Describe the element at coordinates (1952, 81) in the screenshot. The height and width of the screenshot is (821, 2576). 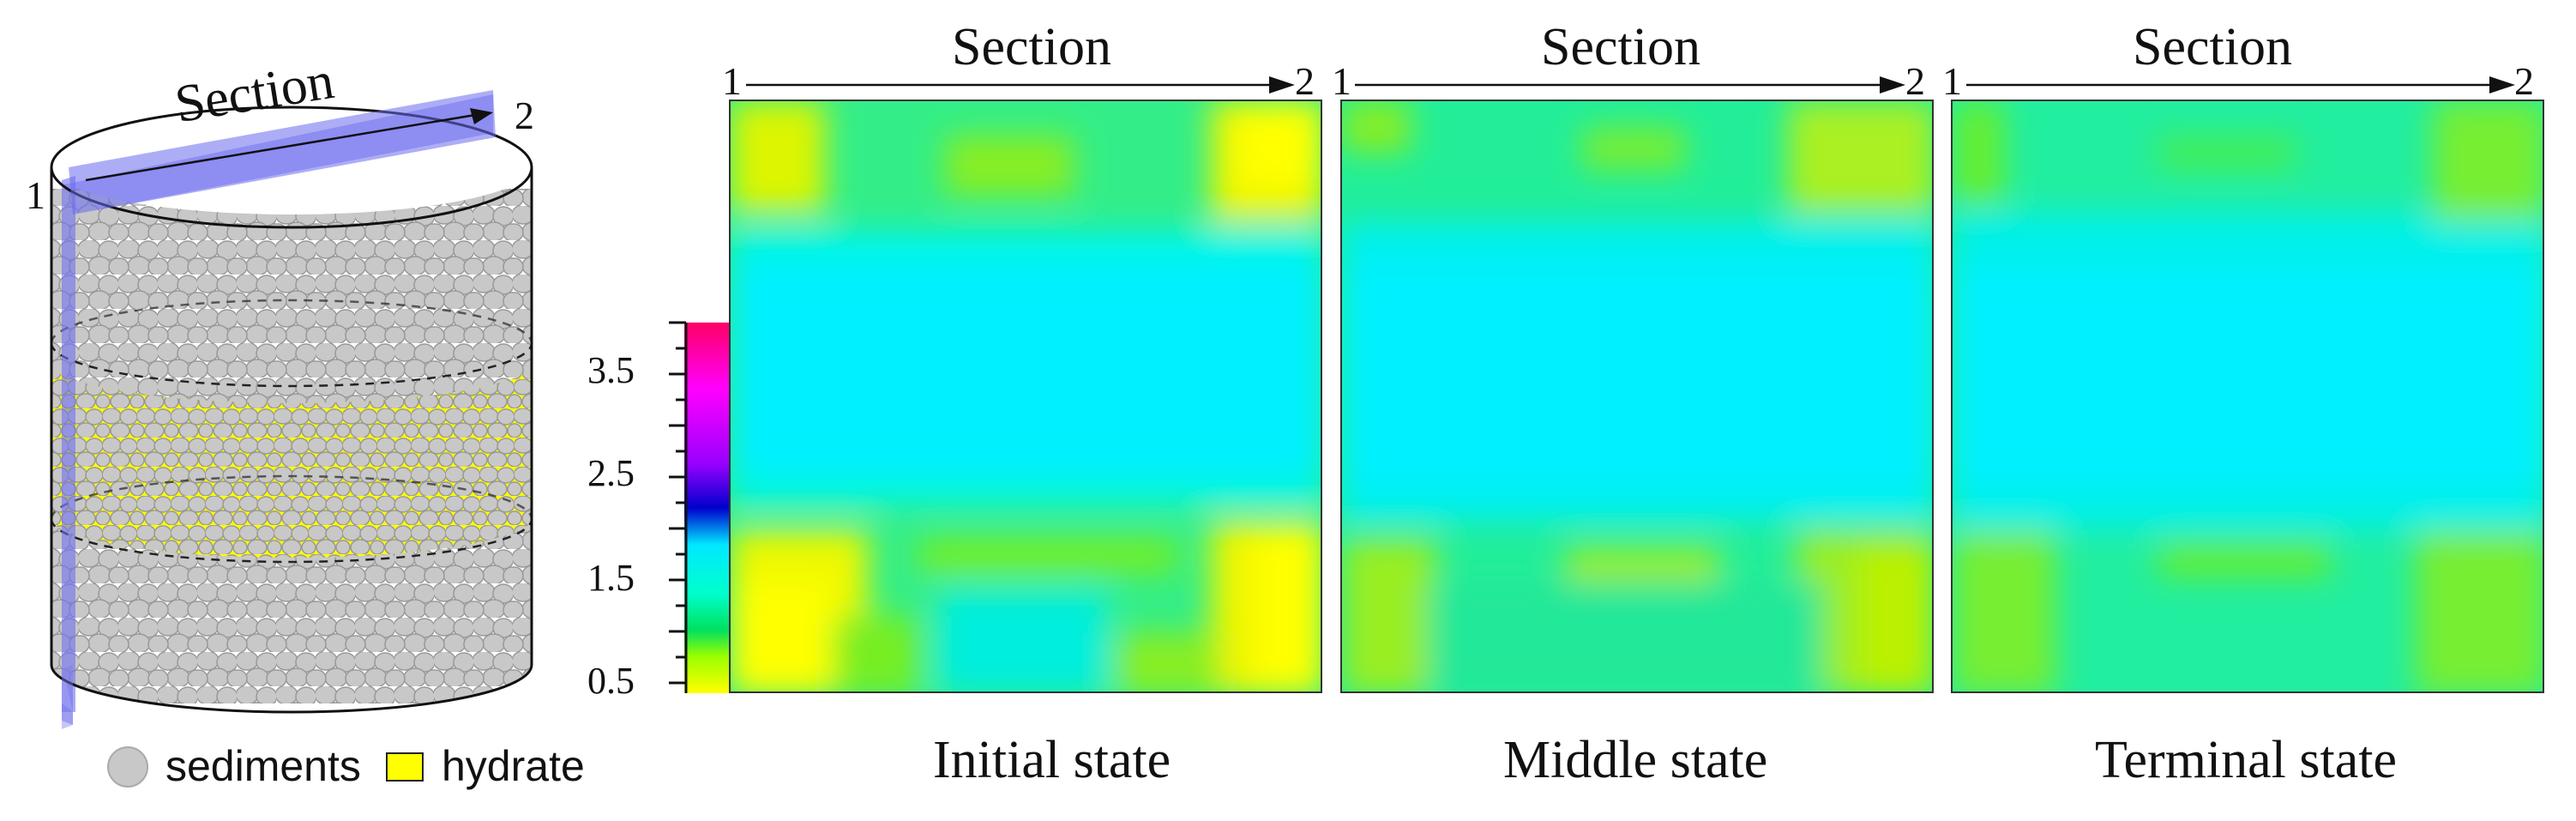
I see `panel-terminal-start: 1` at that location.